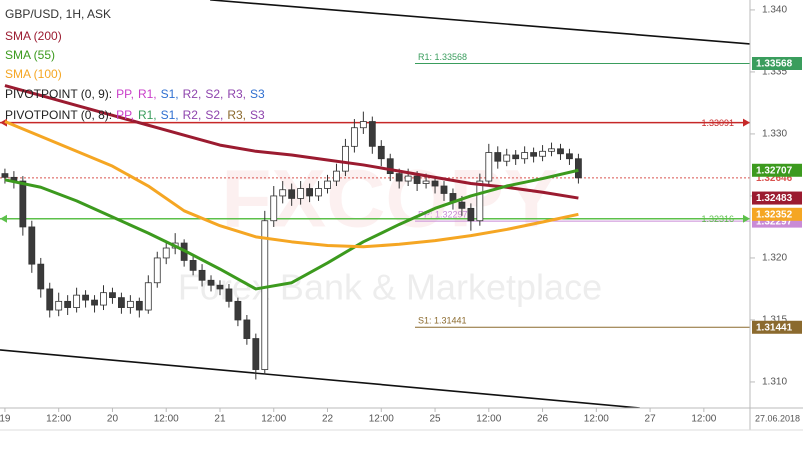 This screenshot has height=467, width=803. Describe the element at coordinates (777, 63) in the screenshot. I see `pivot-tag` at that location.